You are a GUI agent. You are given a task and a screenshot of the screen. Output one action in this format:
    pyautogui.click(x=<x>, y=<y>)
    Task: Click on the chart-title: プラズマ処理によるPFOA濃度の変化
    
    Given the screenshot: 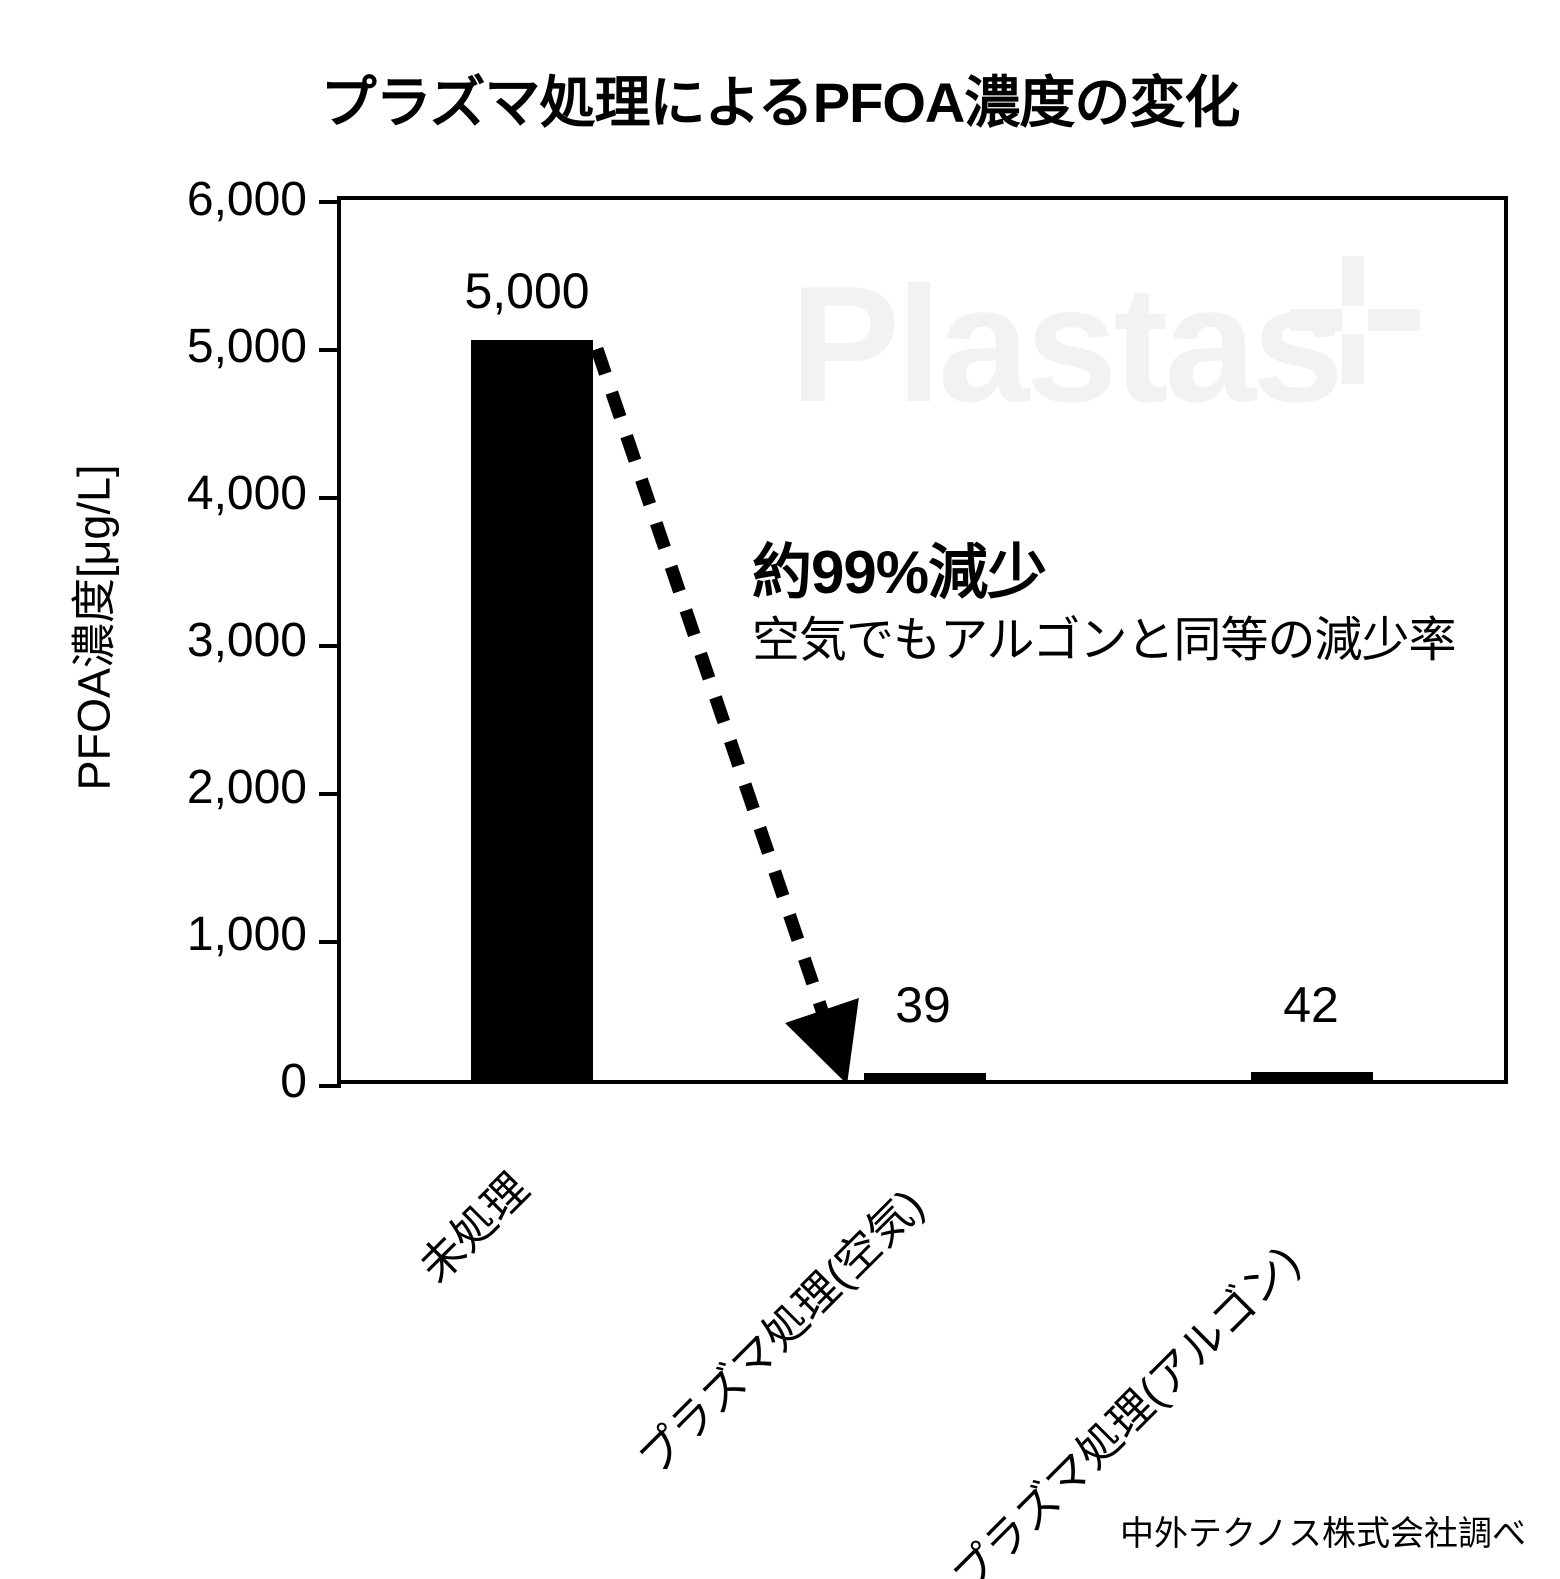 What is the action you would take?
    pyautogui.click(x=780, y=102)
    